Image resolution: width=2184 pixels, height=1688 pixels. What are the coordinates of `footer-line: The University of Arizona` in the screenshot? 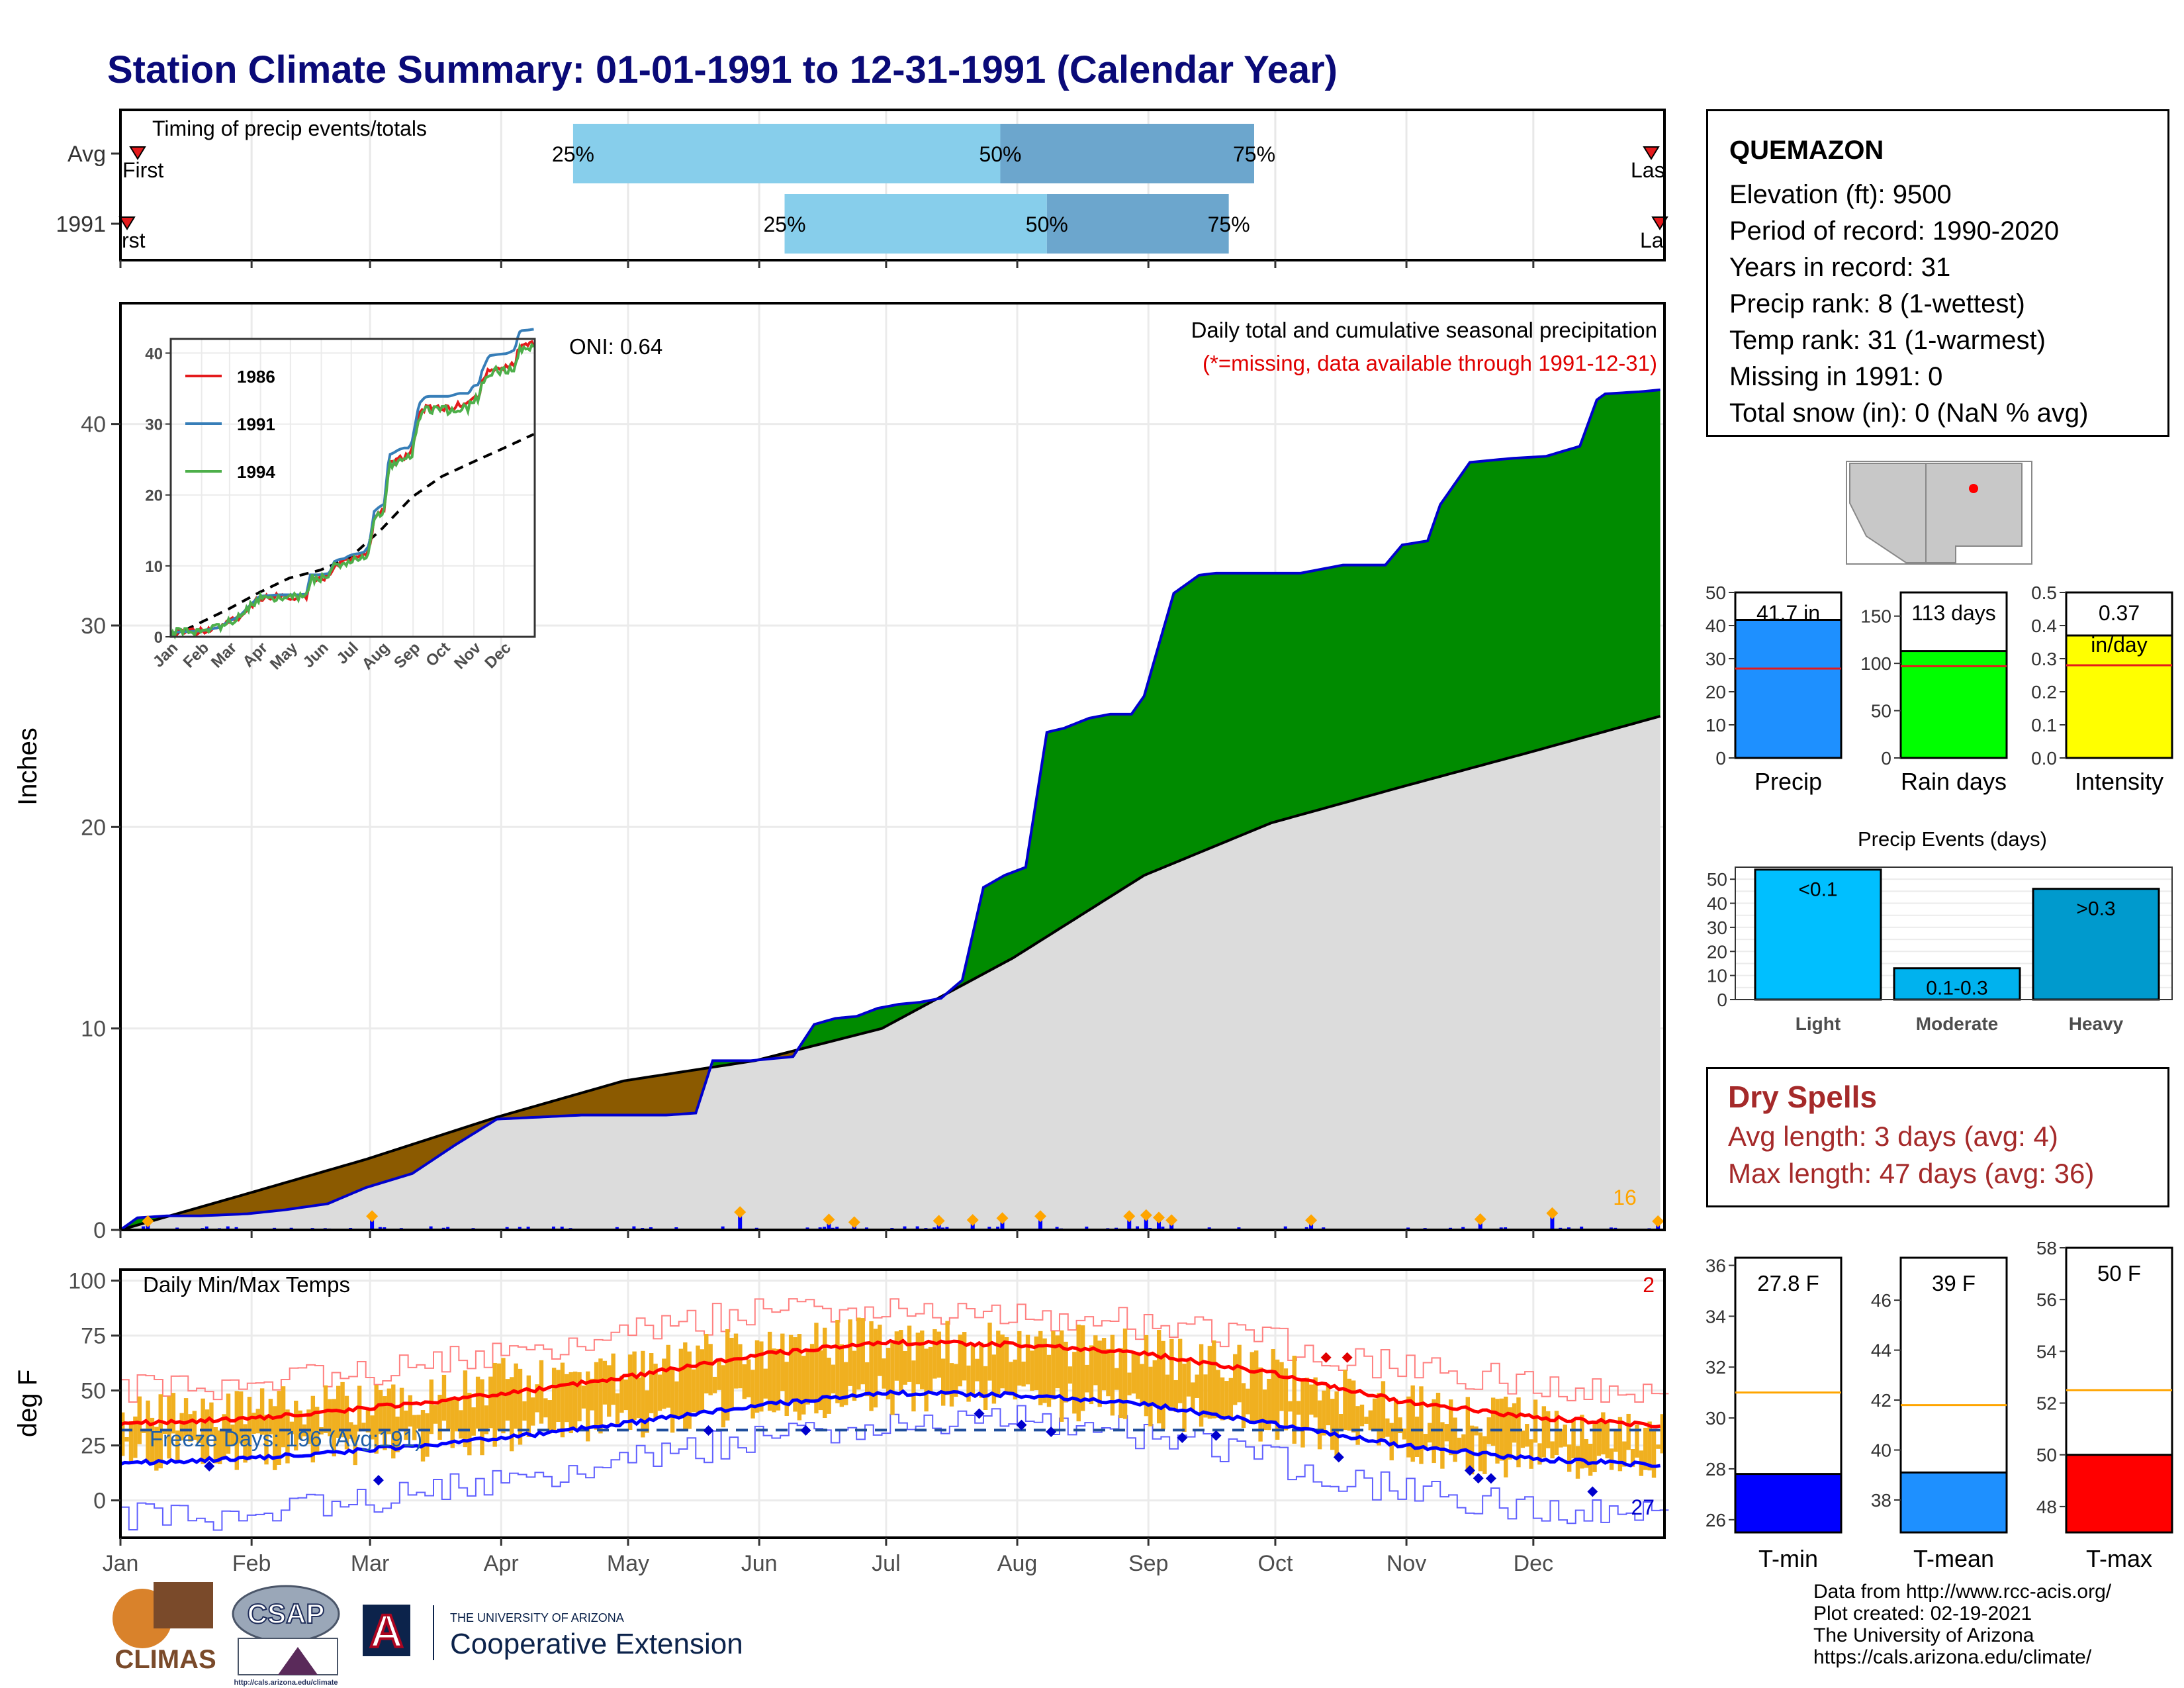 It's located at (1923, 1635).